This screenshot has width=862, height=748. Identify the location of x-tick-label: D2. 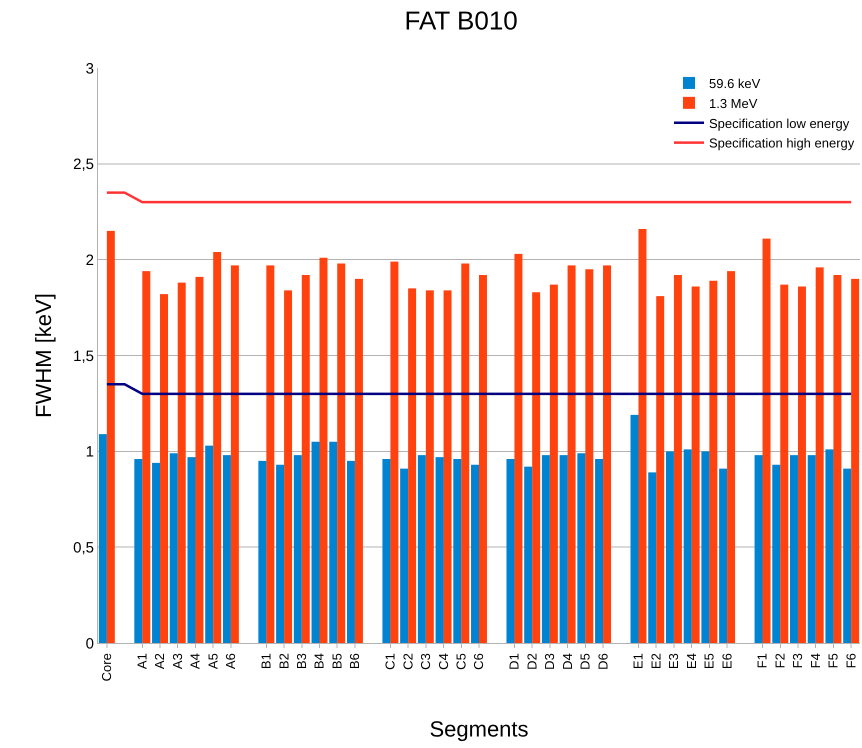
(532, 661).